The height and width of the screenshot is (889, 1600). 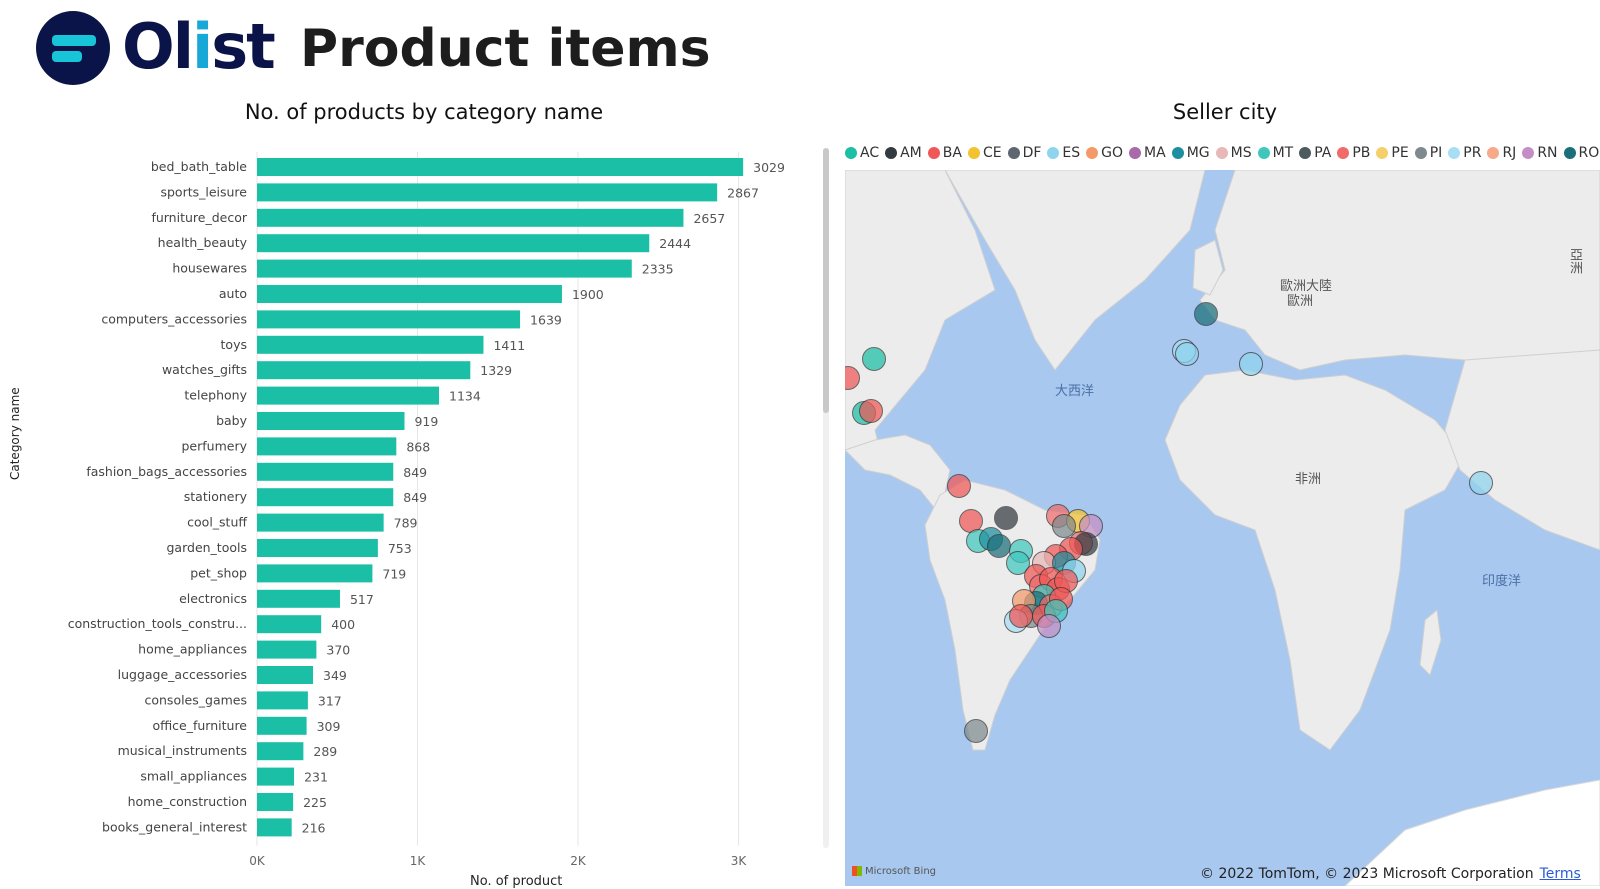 I want to click on category-label: sports_leisure, so click(x=203, y=191).